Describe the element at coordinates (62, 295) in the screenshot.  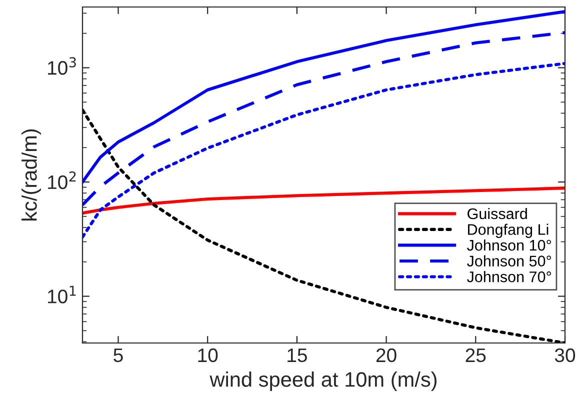
I see `y-tick-label: 10$^{1}$` at that location.